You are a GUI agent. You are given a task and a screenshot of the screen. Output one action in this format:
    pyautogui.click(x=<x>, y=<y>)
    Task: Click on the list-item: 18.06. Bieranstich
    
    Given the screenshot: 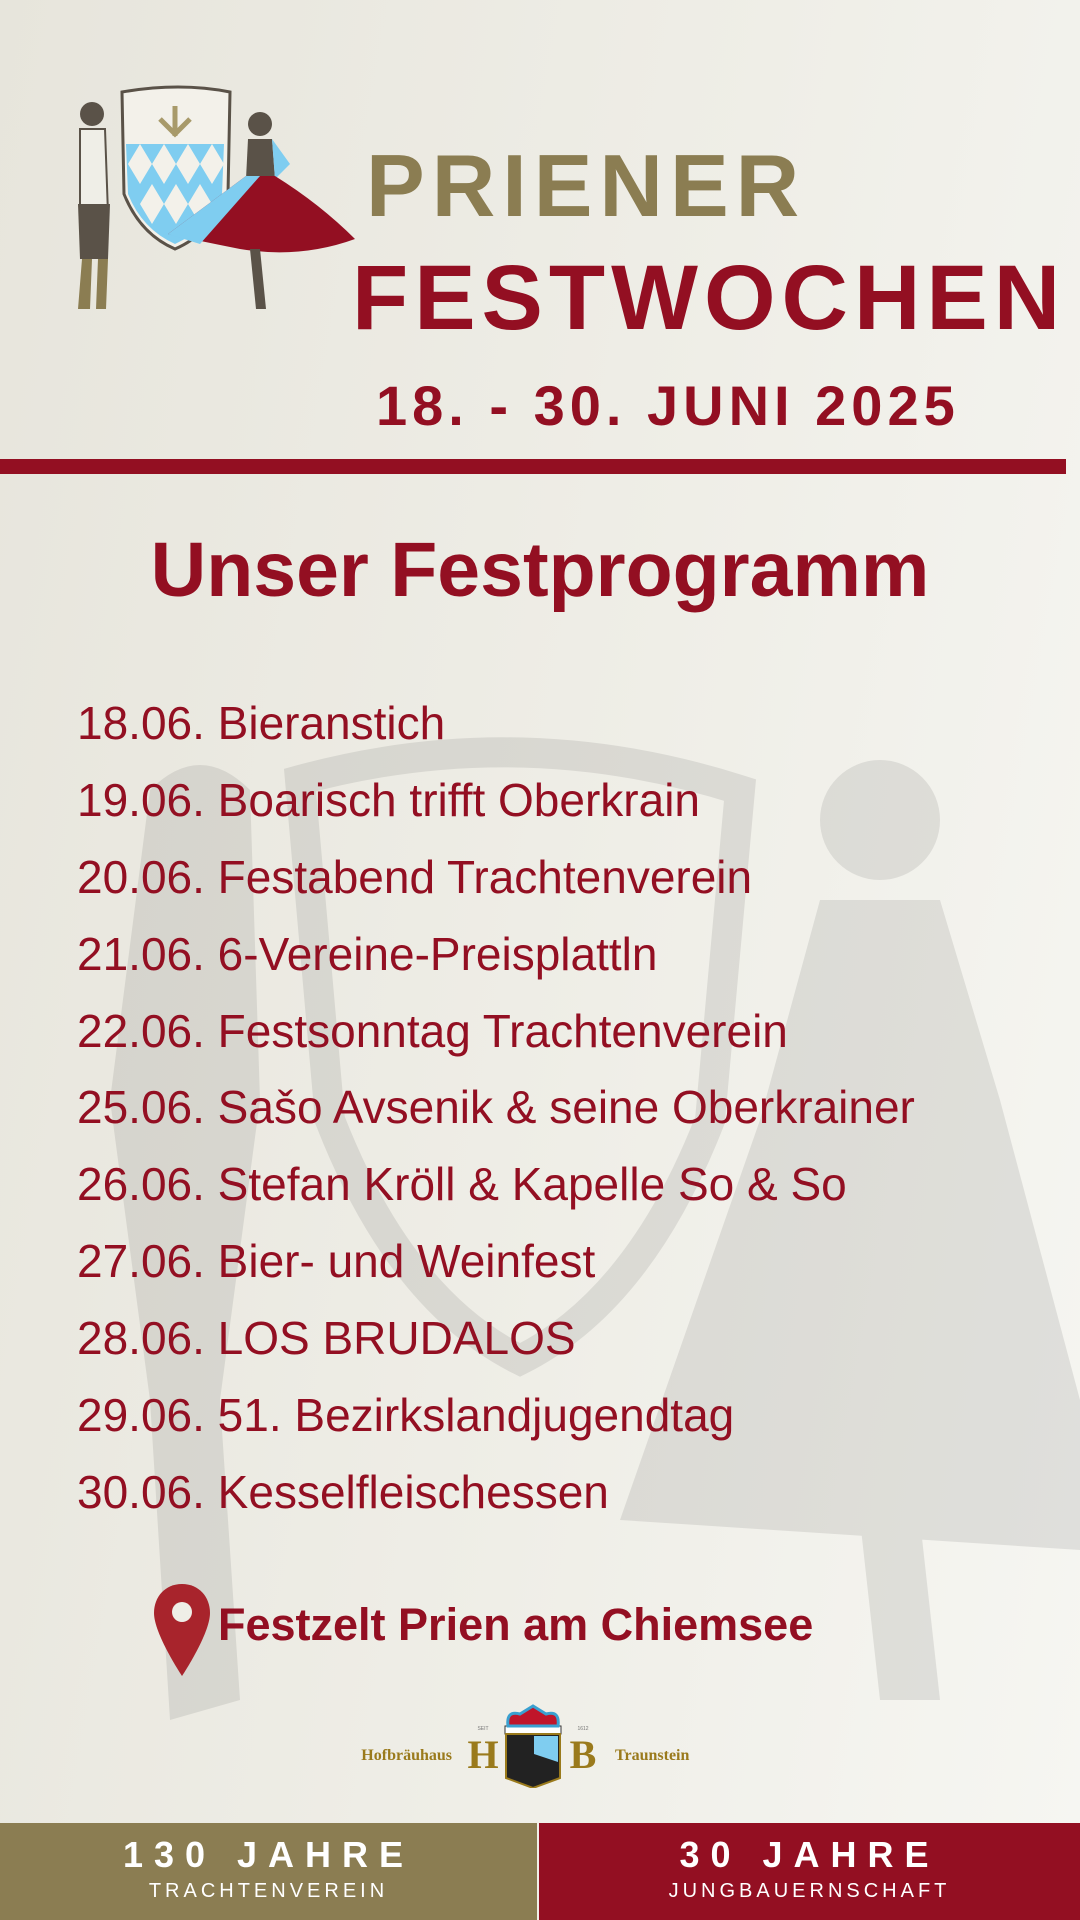 What is the action you would take?
    pyautogui.click(x=261, y=723)
    